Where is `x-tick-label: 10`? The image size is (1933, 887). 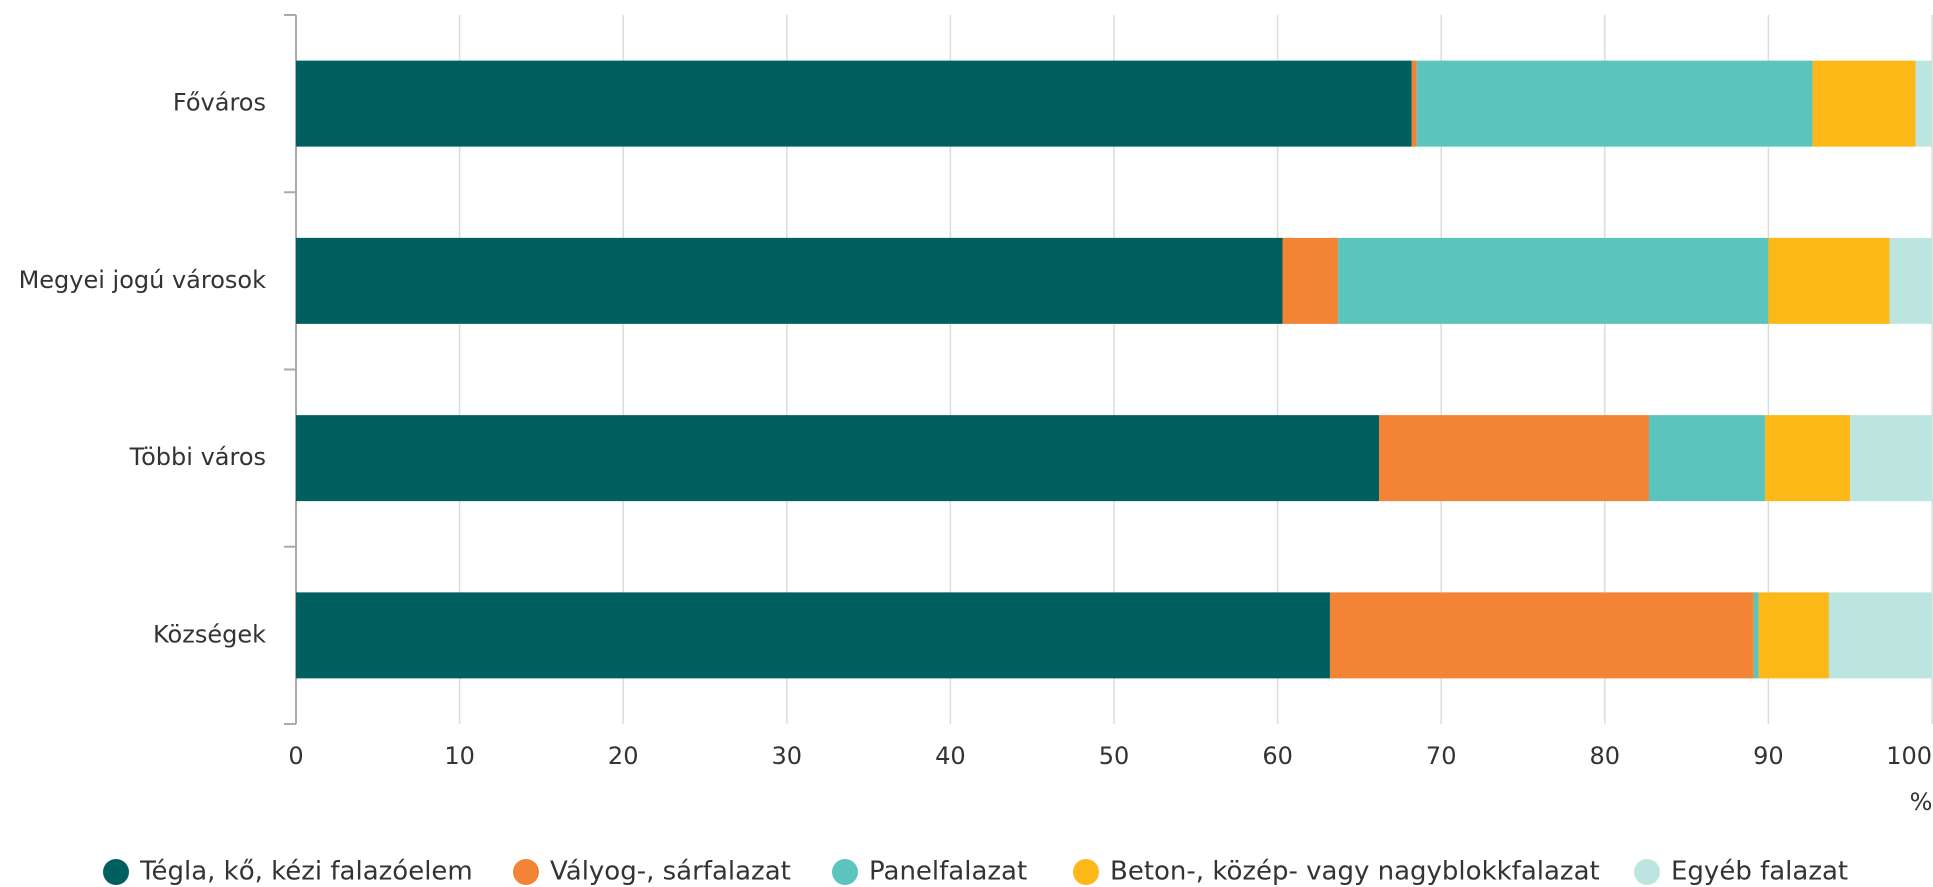
x-tick-label: 10 is located at coordinates (459, 756).